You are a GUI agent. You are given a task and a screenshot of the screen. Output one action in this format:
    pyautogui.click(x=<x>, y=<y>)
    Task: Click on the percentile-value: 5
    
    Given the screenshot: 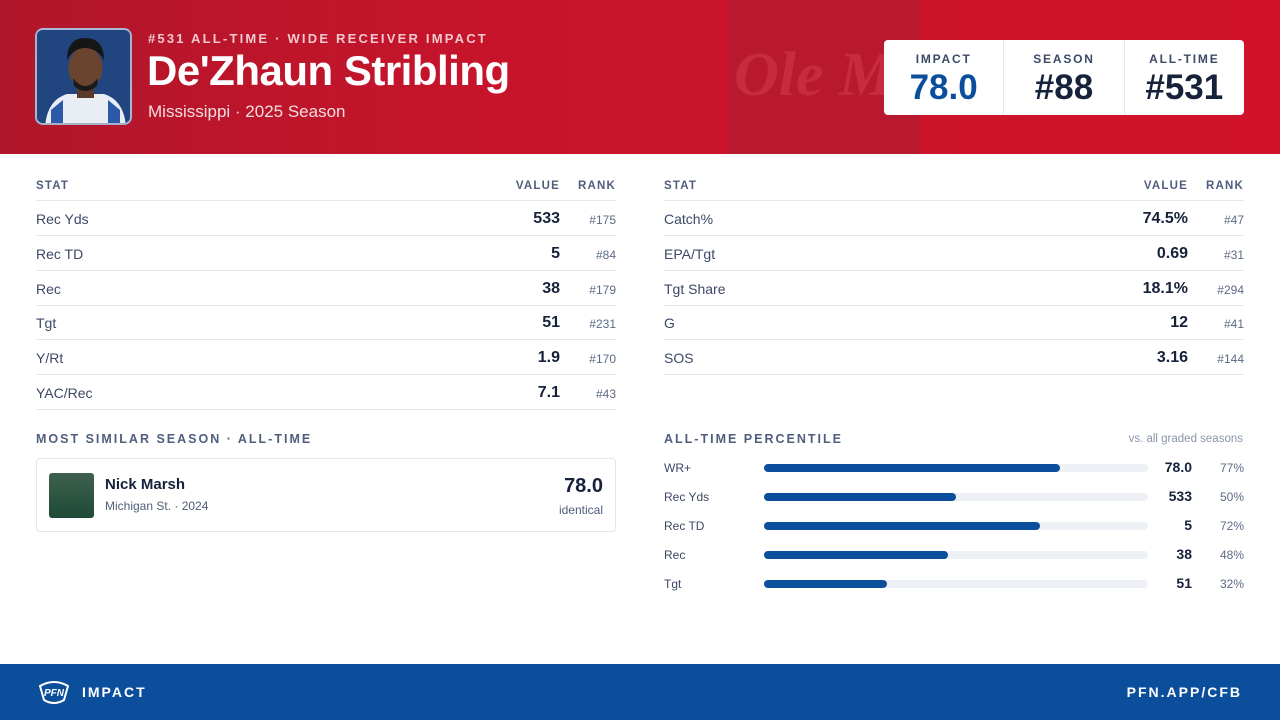 What is the action you would take?
    pyautogui.click(x=1188, y=525)
    